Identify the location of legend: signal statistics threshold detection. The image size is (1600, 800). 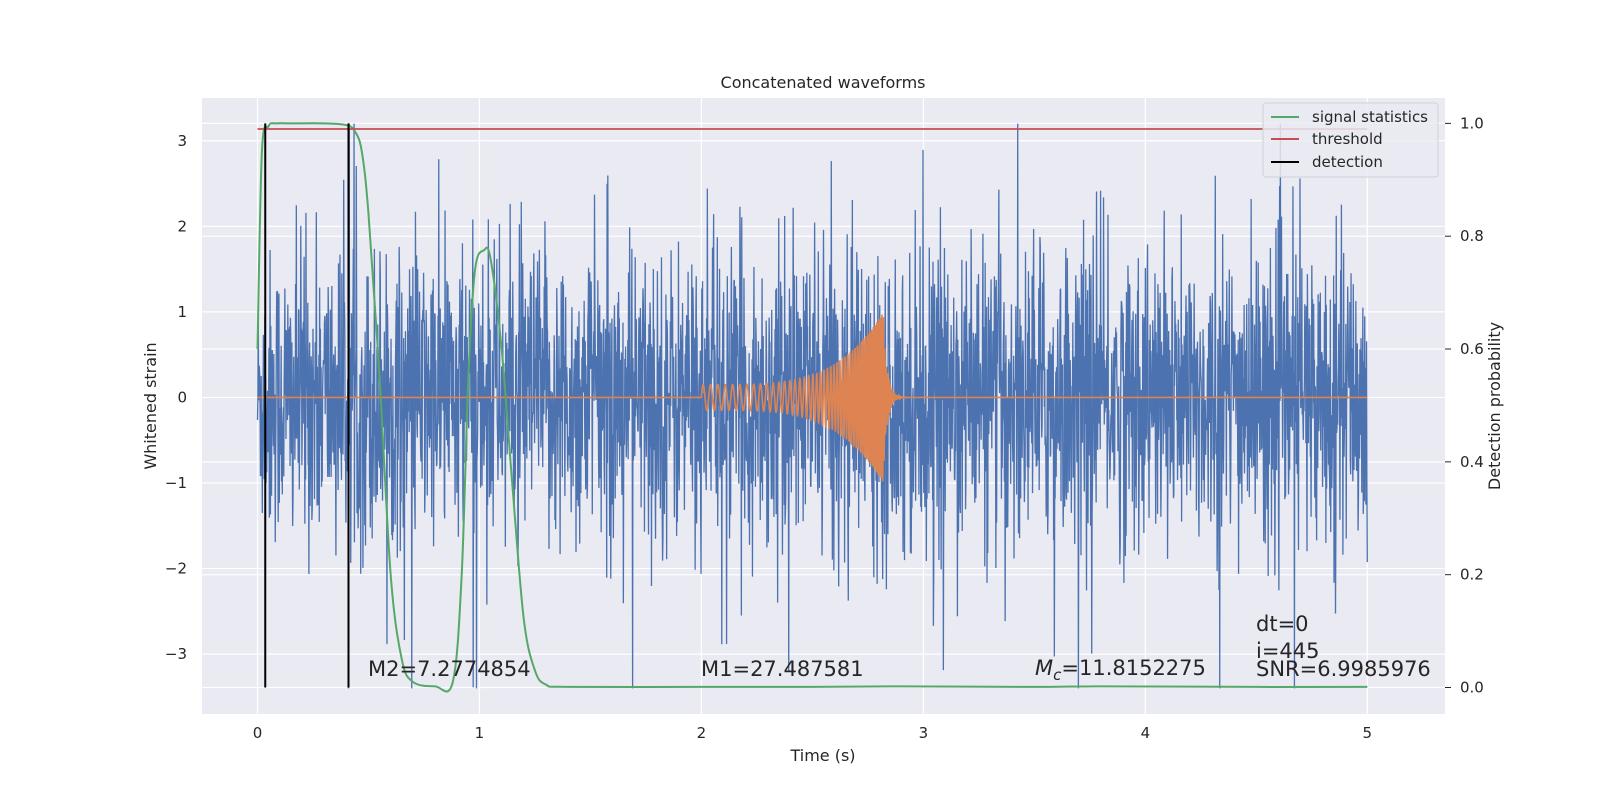
(1350, 140).